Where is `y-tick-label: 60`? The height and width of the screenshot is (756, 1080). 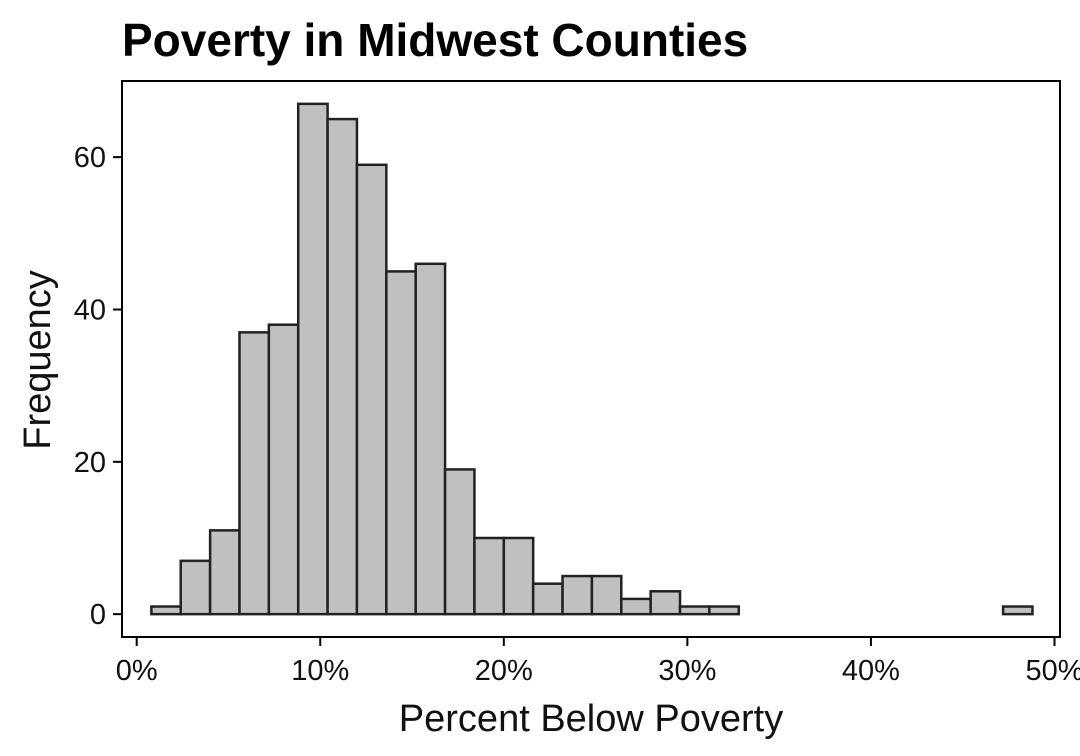 y-tick-label: 60 is located at coordinates (90, 158).